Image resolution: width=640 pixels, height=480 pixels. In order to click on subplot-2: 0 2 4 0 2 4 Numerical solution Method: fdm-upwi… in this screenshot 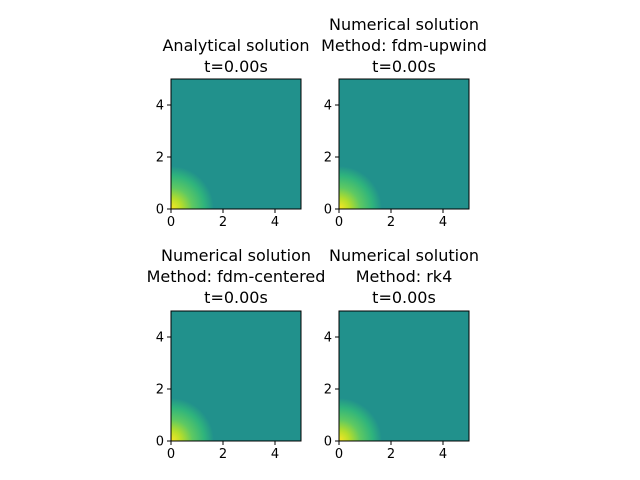, I will do `click(404, 122)`.